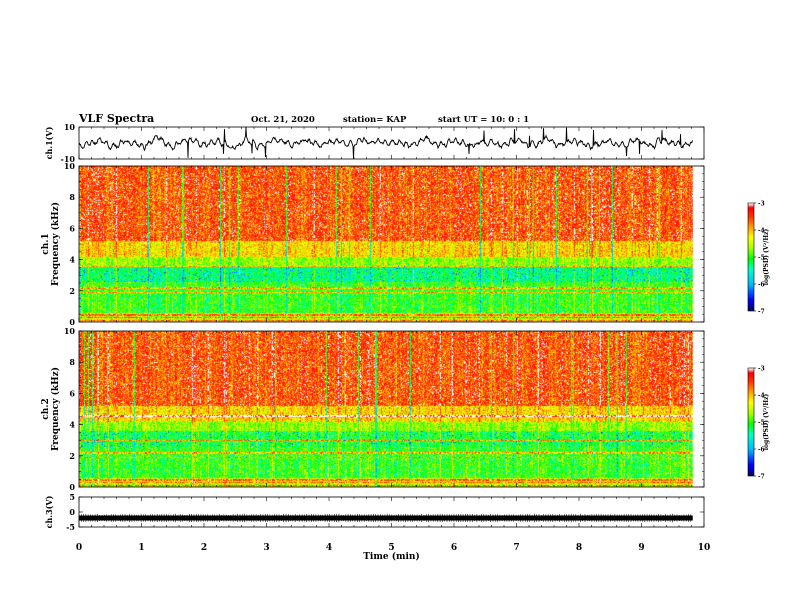 Image resolution: width=792 pixels, height=612 pixels. What do you see at coordinates (204, 548) in the screenshot?
I see `x-tick-label: 2` at bounding box center [204, 548].